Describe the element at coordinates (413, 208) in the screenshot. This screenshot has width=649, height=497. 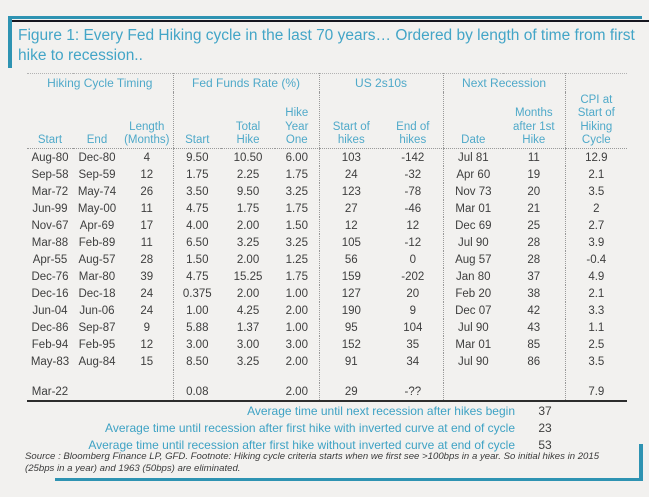
I see `table-cell: -46` at that location.